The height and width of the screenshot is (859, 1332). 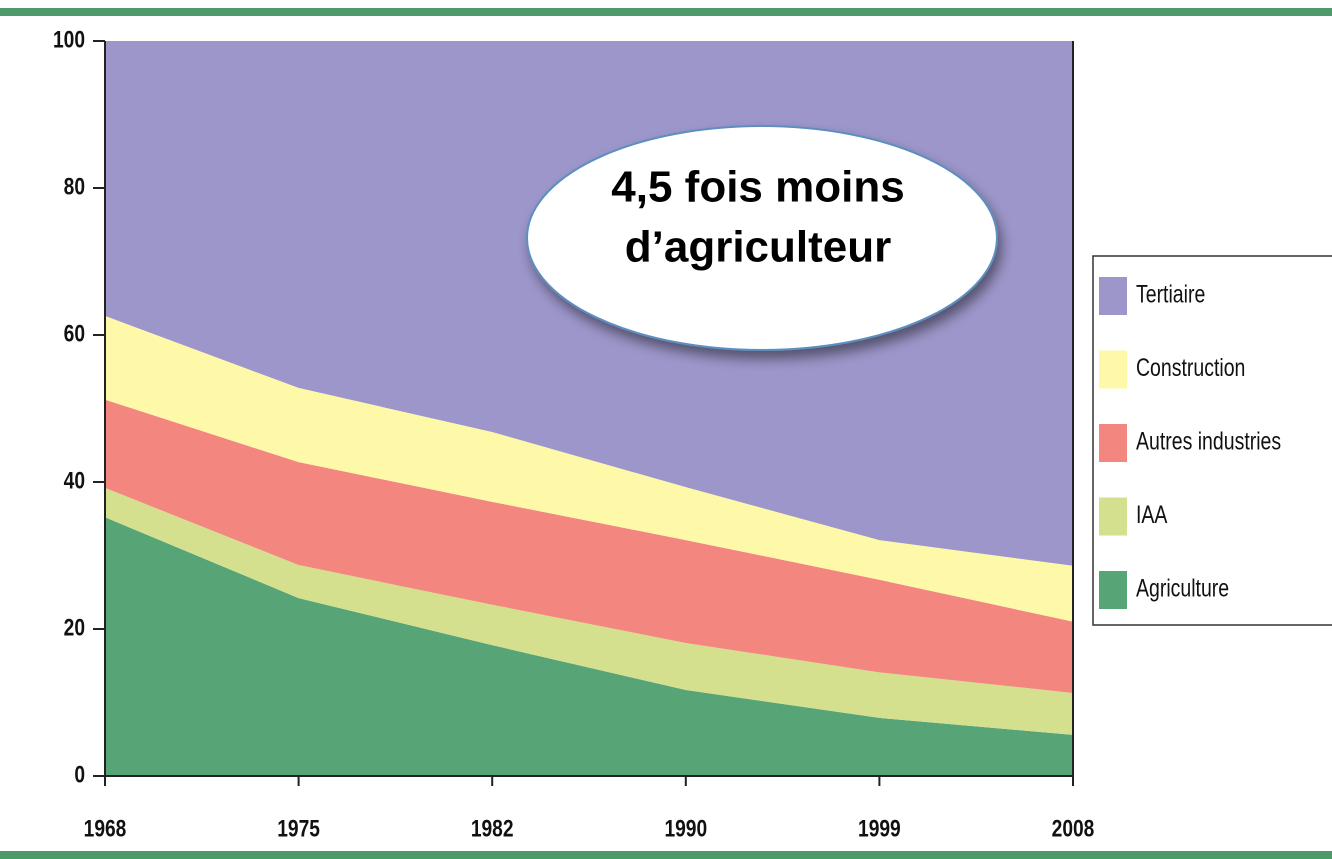 What do you see at coordinates (105, 828) in the screenshot?
I see `x-tick-label: 1968` at bounding box center [105, 828].